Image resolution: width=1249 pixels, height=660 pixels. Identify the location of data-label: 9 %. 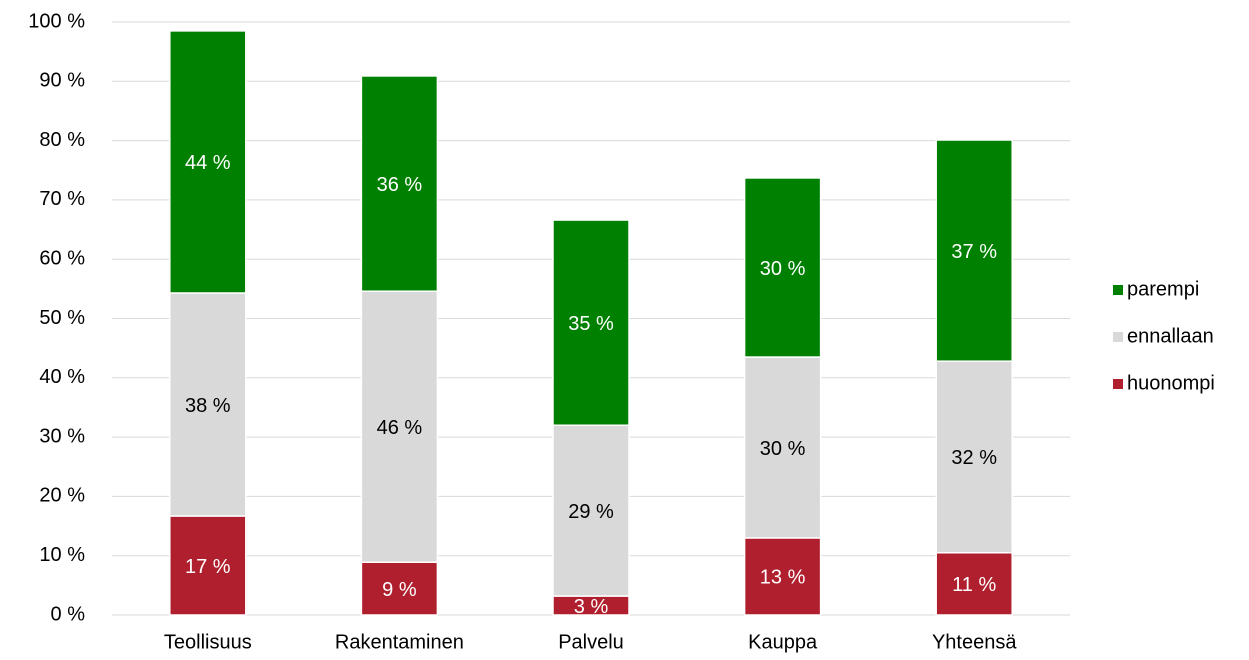
(399, 590).